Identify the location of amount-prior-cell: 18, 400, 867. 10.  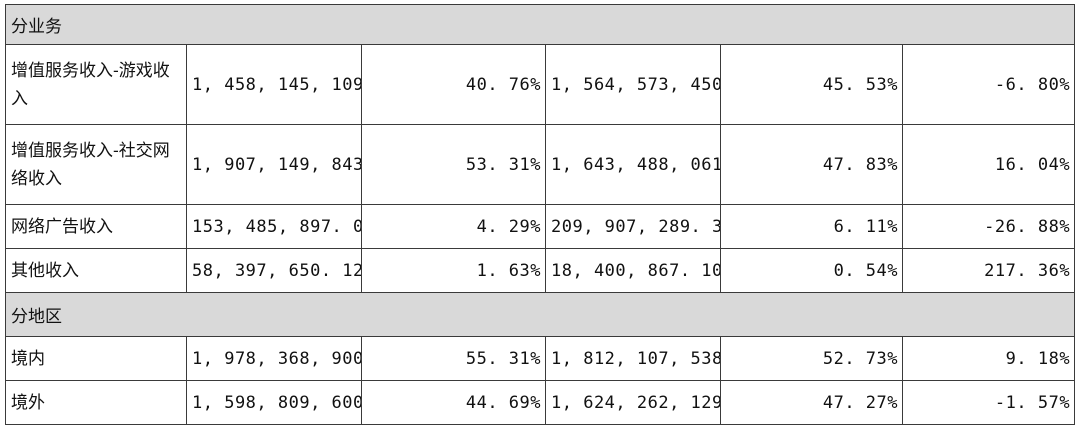
(633, 270).